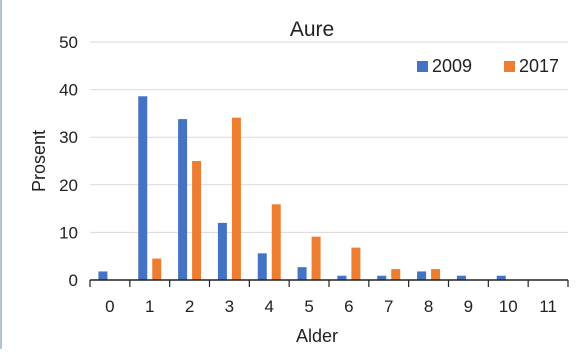  I want to click on y-tick-label: 10, so click(68, 232).